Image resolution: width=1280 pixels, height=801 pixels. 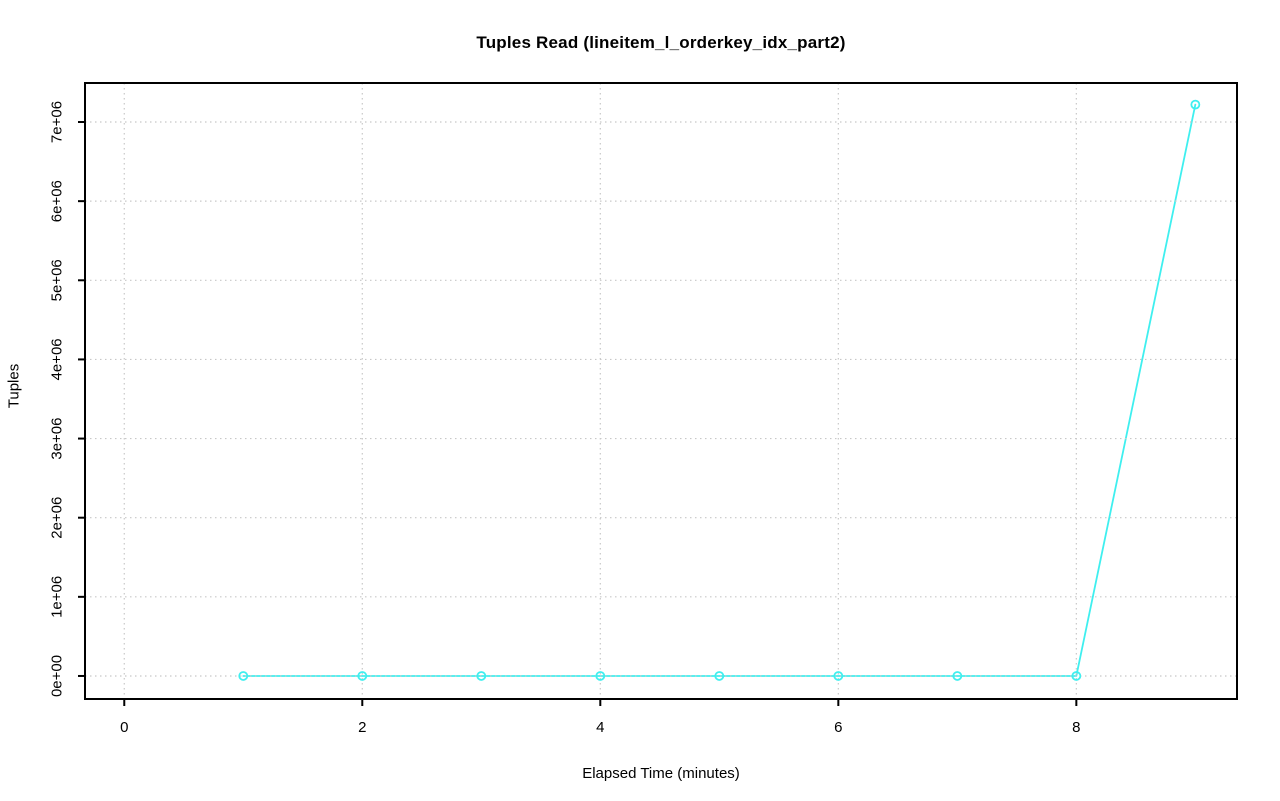 What do you see at coordinates (57, 201) in the screenshot?
I see `y-tick-label: 6e+06` at bounding box center [57, 201].